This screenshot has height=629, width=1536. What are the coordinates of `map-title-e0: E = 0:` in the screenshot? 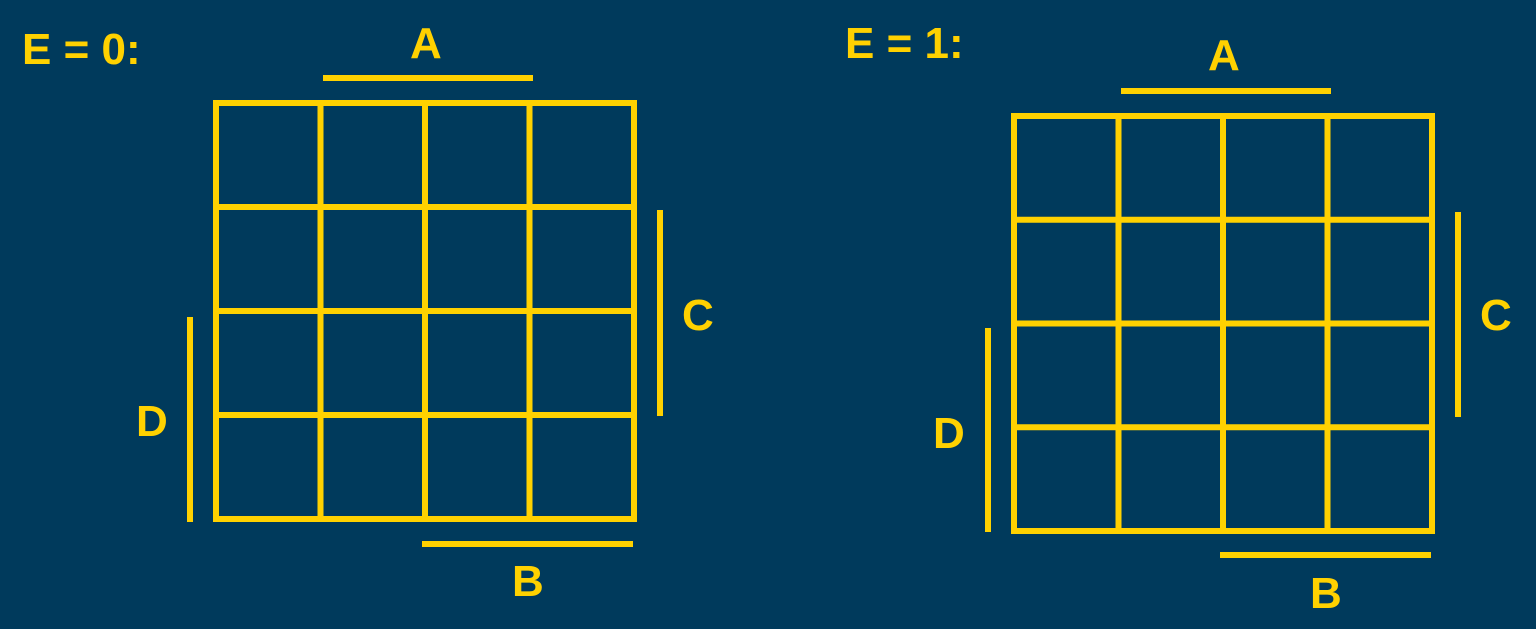 It's located at (81, 49).